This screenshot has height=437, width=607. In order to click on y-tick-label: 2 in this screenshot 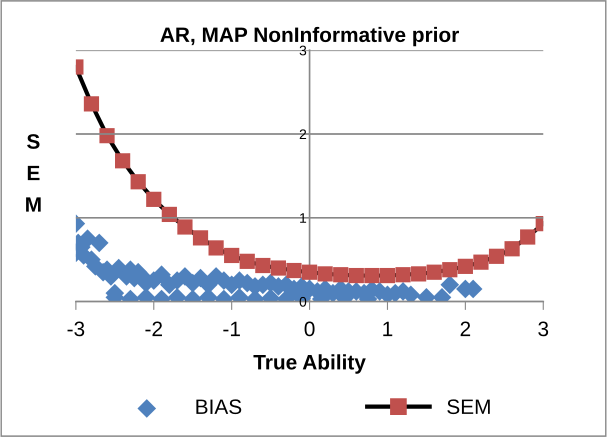, I will do `click(303, 134)`.